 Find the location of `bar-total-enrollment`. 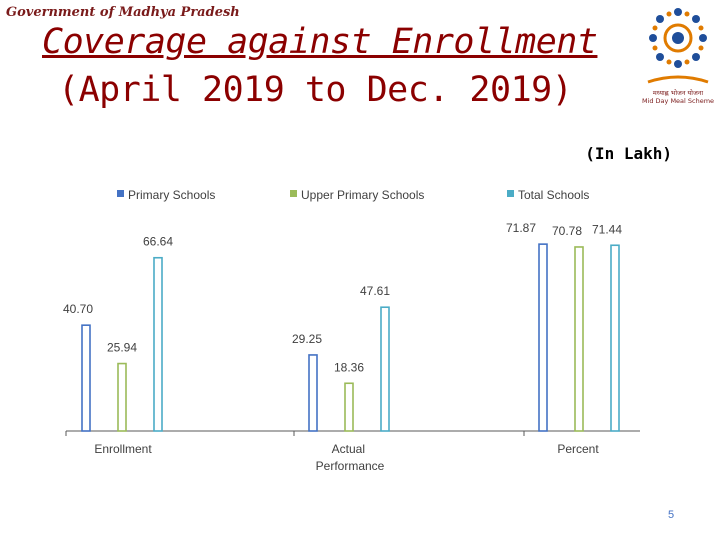

bar-total-enrollment is located at coordinates (158, 344).